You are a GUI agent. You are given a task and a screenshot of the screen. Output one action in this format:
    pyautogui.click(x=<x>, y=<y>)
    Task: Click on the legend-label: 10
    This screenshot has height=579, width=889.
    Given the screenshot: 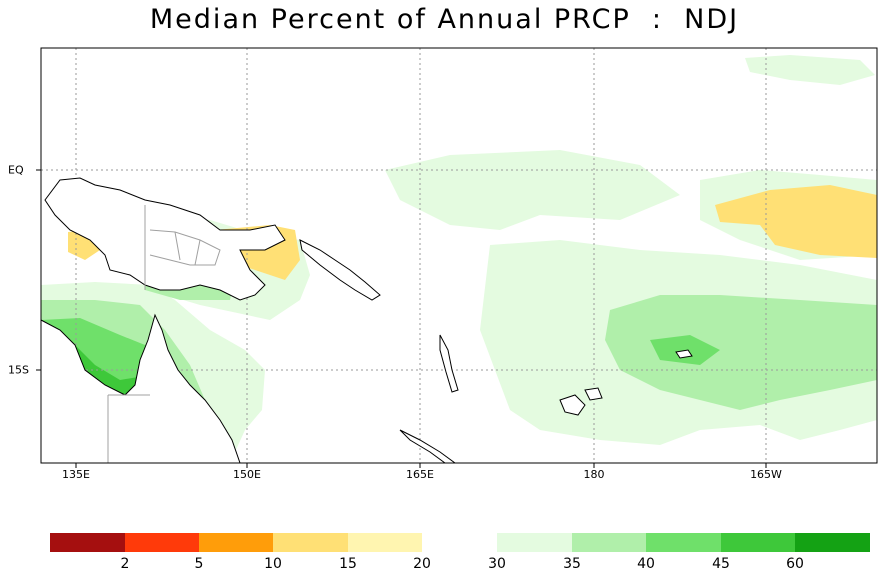 What is the action you would take?
    pyautogui.click(x=273, y=564)
    